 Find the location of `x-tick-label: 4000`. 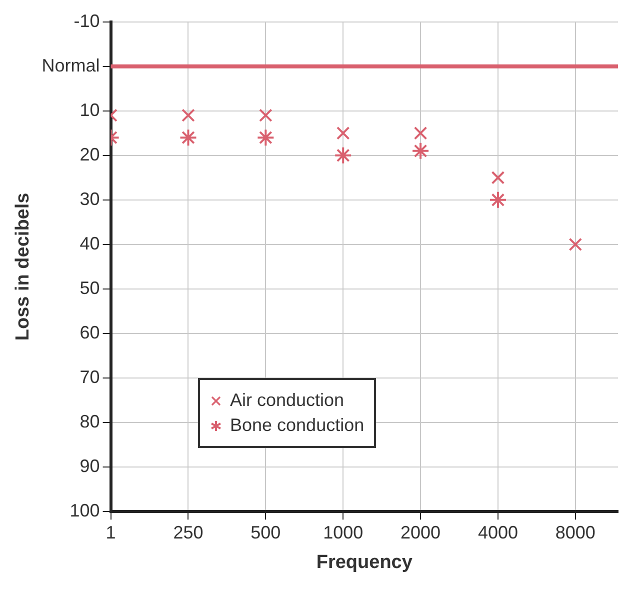

x-tick-label: 4000 is located at coordinates (498, 532).